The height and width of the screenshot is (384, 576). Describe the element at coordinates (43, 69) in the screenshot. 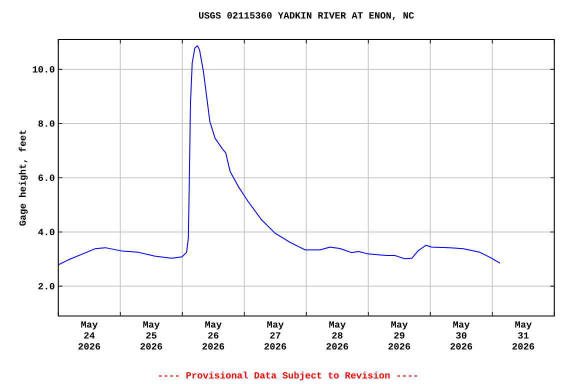

I see `y-tick-label: 10.0` at that location.